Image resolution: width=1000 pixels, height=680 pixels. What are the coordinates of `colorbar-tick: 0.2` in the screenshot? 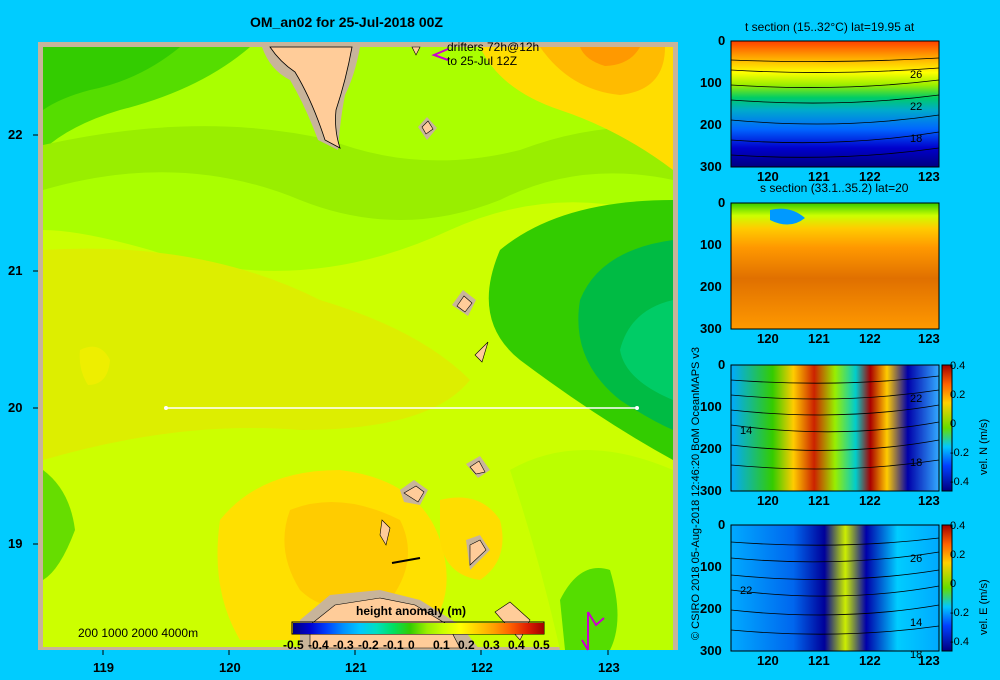 It's located at (466, 645).